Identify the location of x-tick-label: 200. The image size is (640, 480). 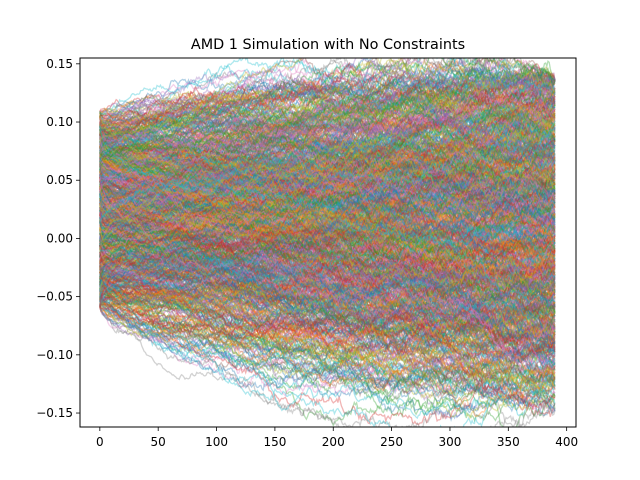
(333, 442).